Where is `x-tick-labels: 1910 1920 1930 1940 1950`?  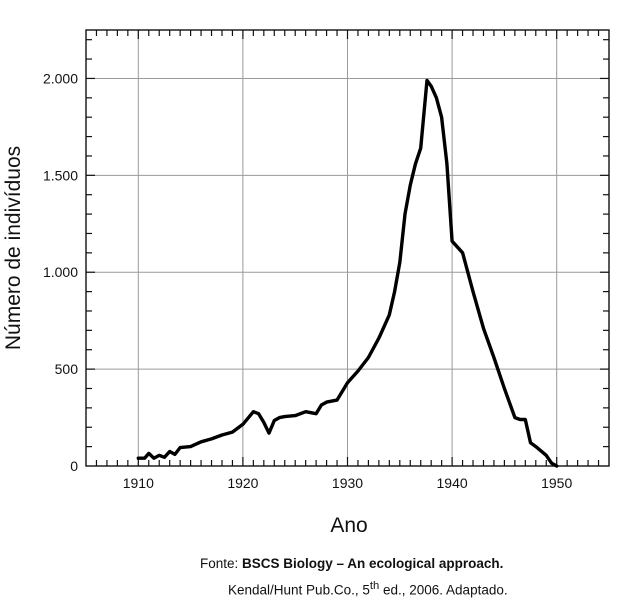 x-tick-labels: 1910 1920 1930 1940 1950 is located at coordinates (348, 483).